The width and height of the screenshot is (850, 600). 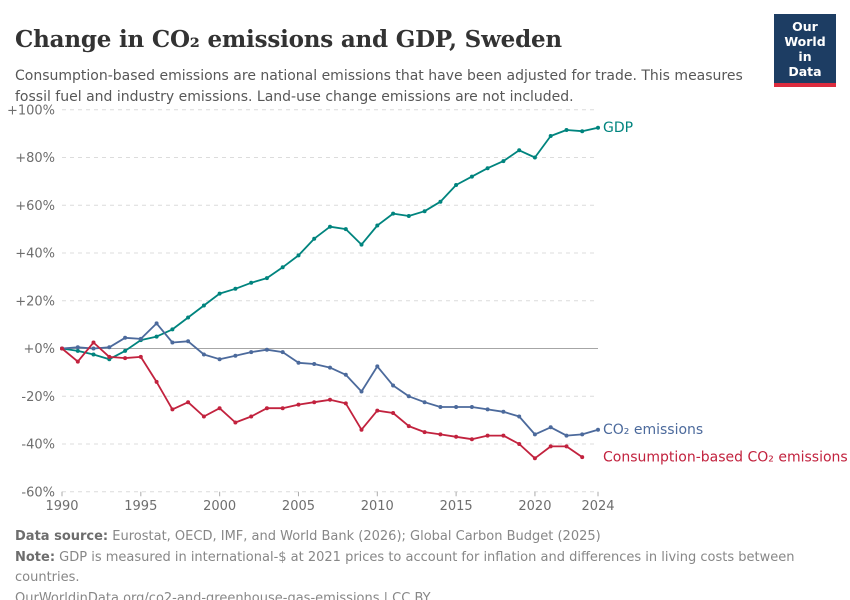 I want to click on x-axis-tick-label: 2015, so click(x=456, y=506).